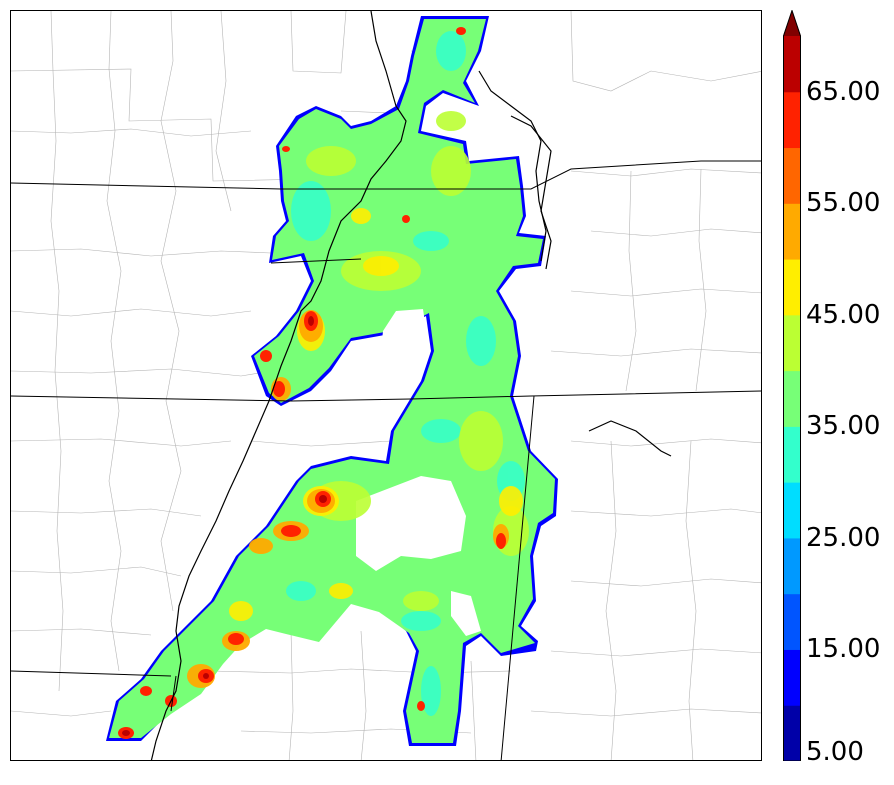 The width and height of the screenshot is (894, 785). What do you see at coordinates (792, 23) in the screenshot?
I see `colorbar-extend-arrow` at bounding box center [792, 23].